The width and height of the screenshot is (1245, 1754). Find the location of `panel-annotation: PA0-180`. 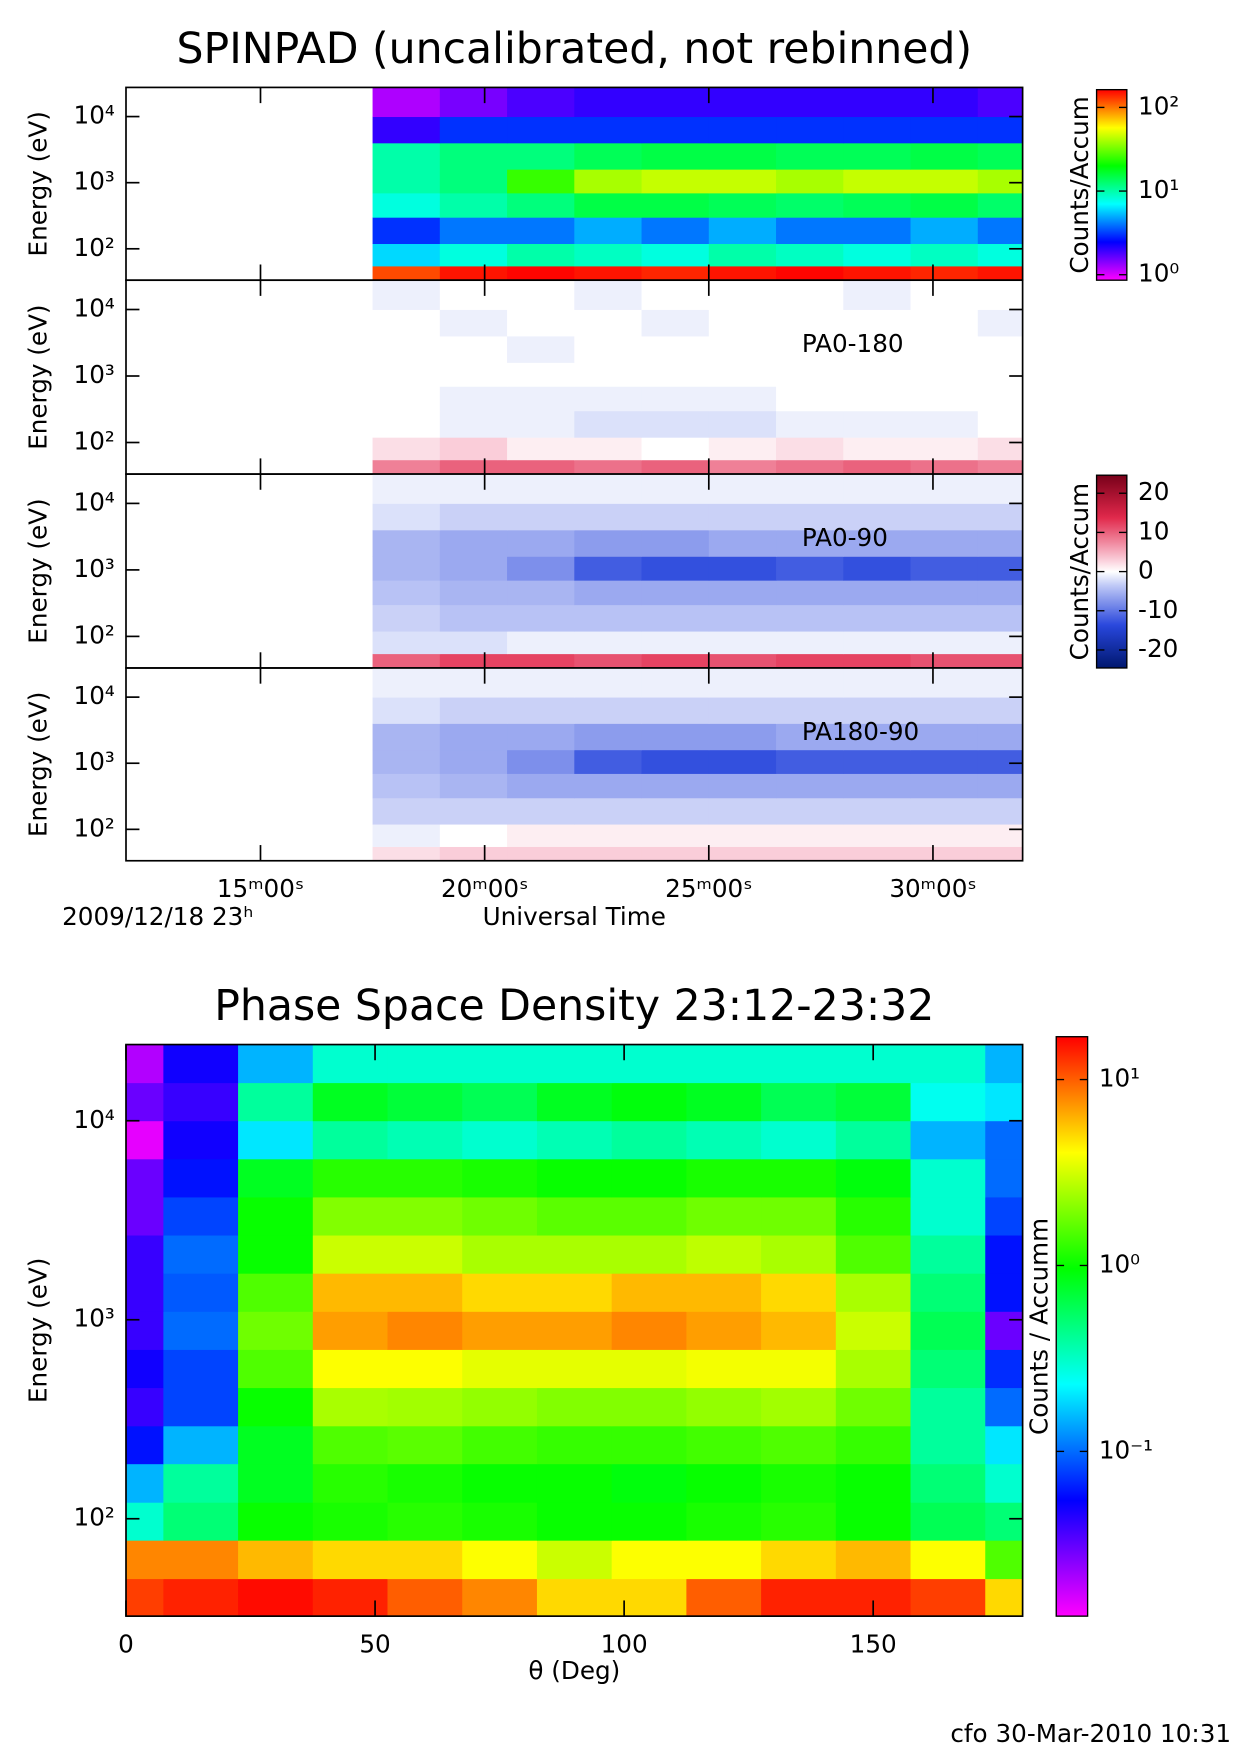

panel-annotation: PA0-180 is located at coordinates (853, 343).